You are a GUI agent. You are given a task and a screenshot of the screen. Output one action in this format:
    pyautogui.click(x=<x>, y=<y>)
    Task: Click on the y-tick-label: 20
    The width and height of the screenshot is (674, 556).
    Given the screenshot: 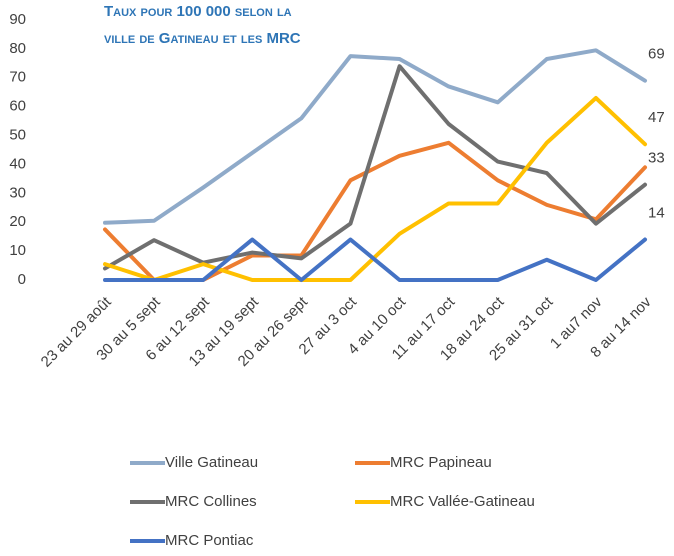 What is the action you would take?
    pyautogui.click(x=17, y=221)
    